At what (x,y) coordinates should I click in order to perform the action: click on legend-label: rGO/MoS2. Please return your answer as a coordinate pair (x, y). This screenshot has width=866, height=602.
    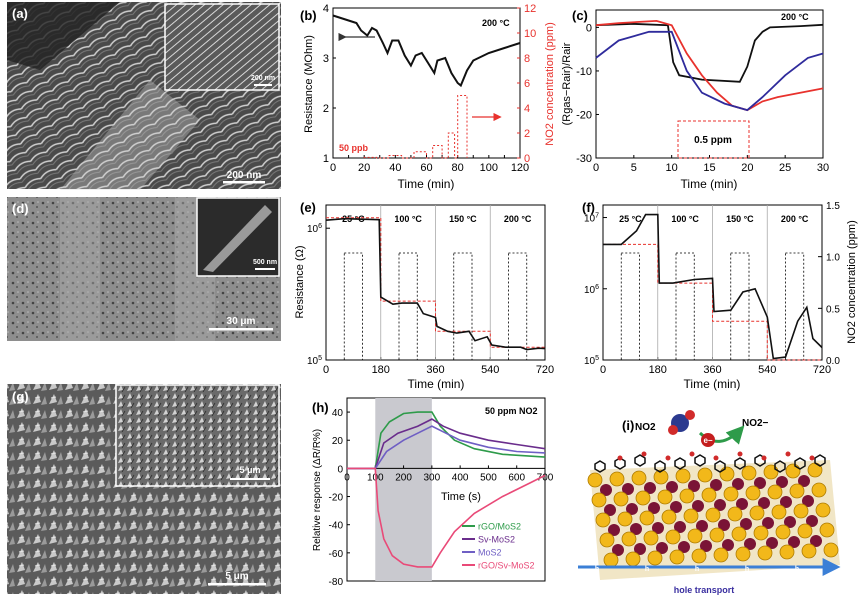
    Looking at the image, I should click on (499, 527).